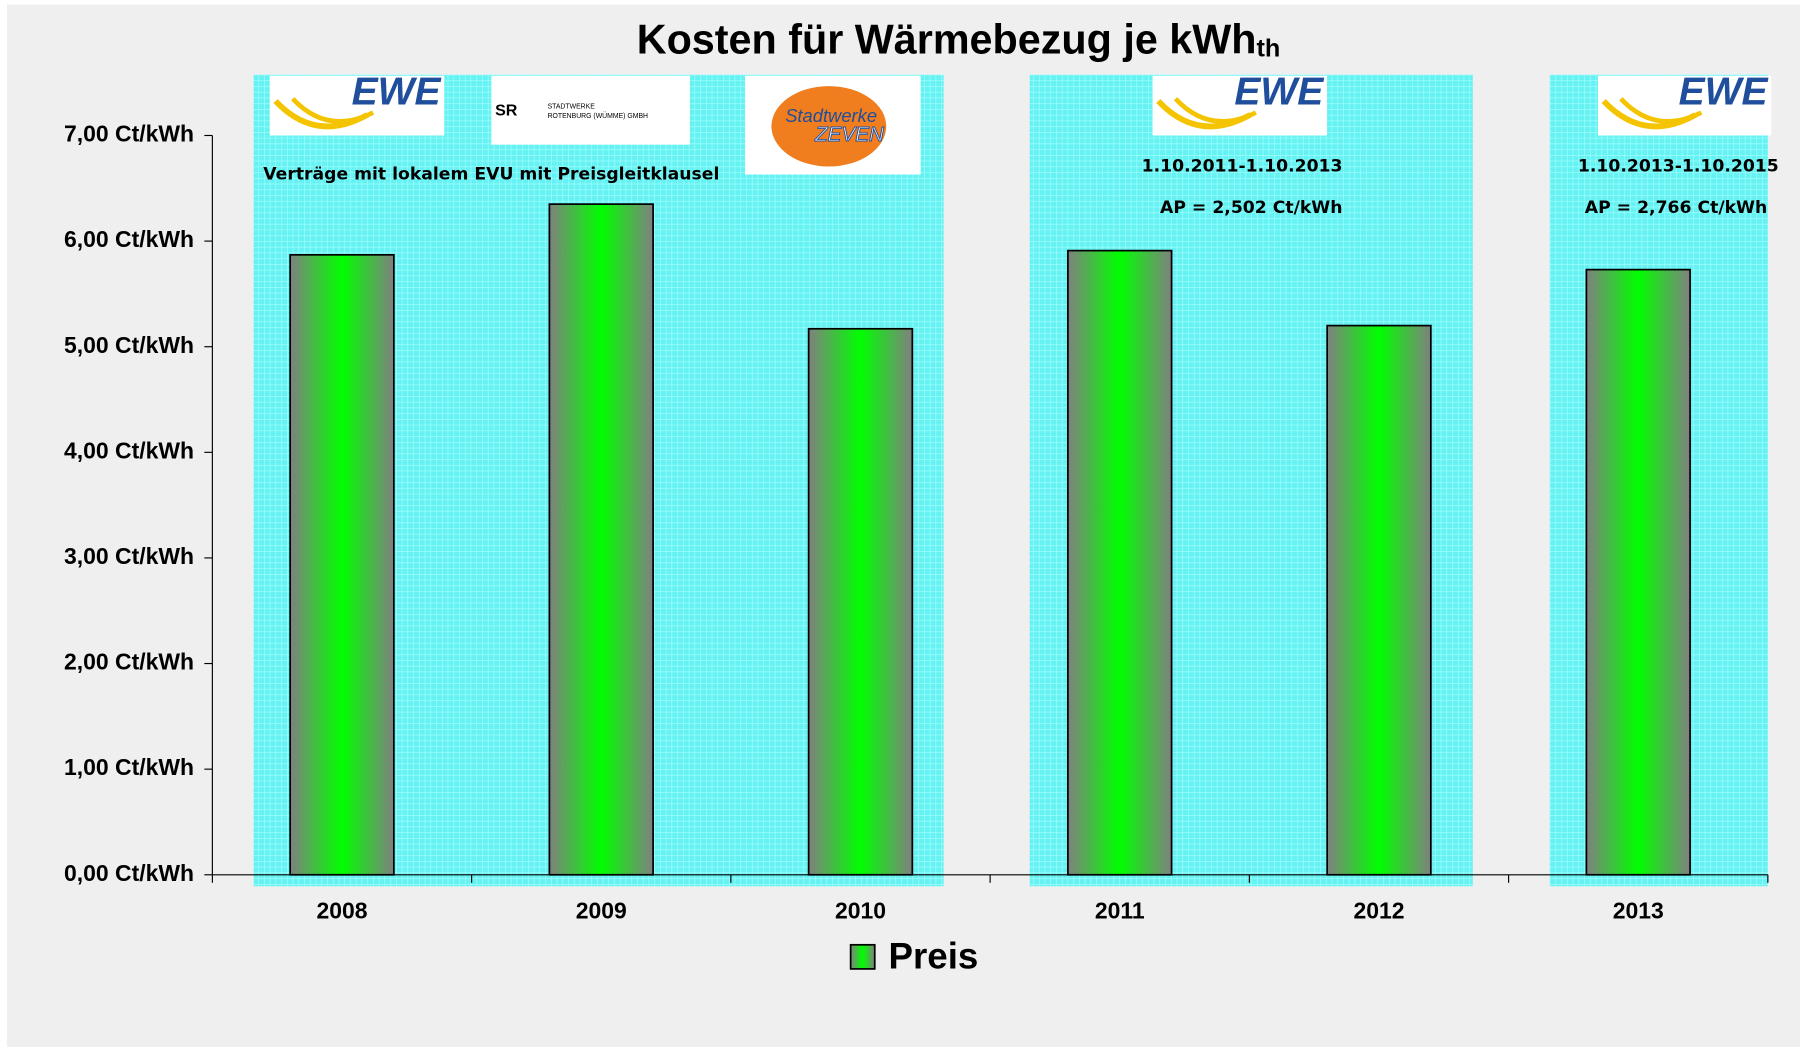 This screenshot has height=1052, width=1800. Describe the element at coordinates (506, 111) in the screenshot. I see `logo-text: SR` at that location.